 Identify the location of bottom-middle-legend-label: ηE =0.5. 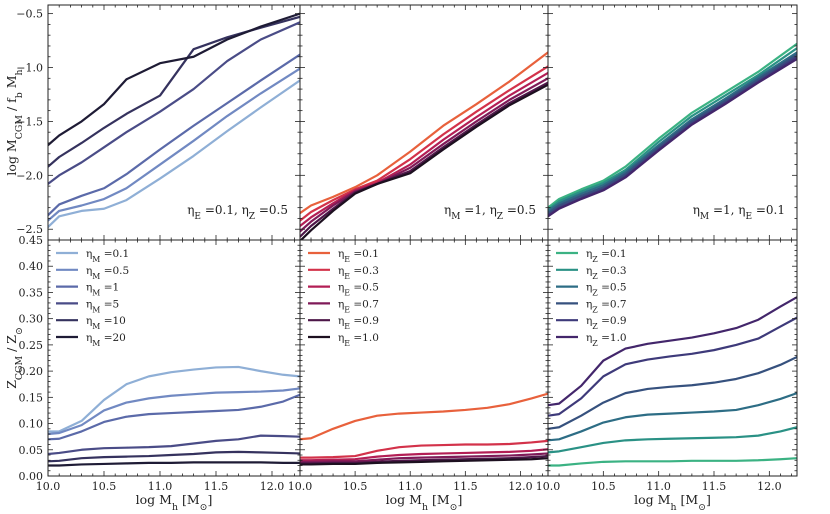
(358, 290).